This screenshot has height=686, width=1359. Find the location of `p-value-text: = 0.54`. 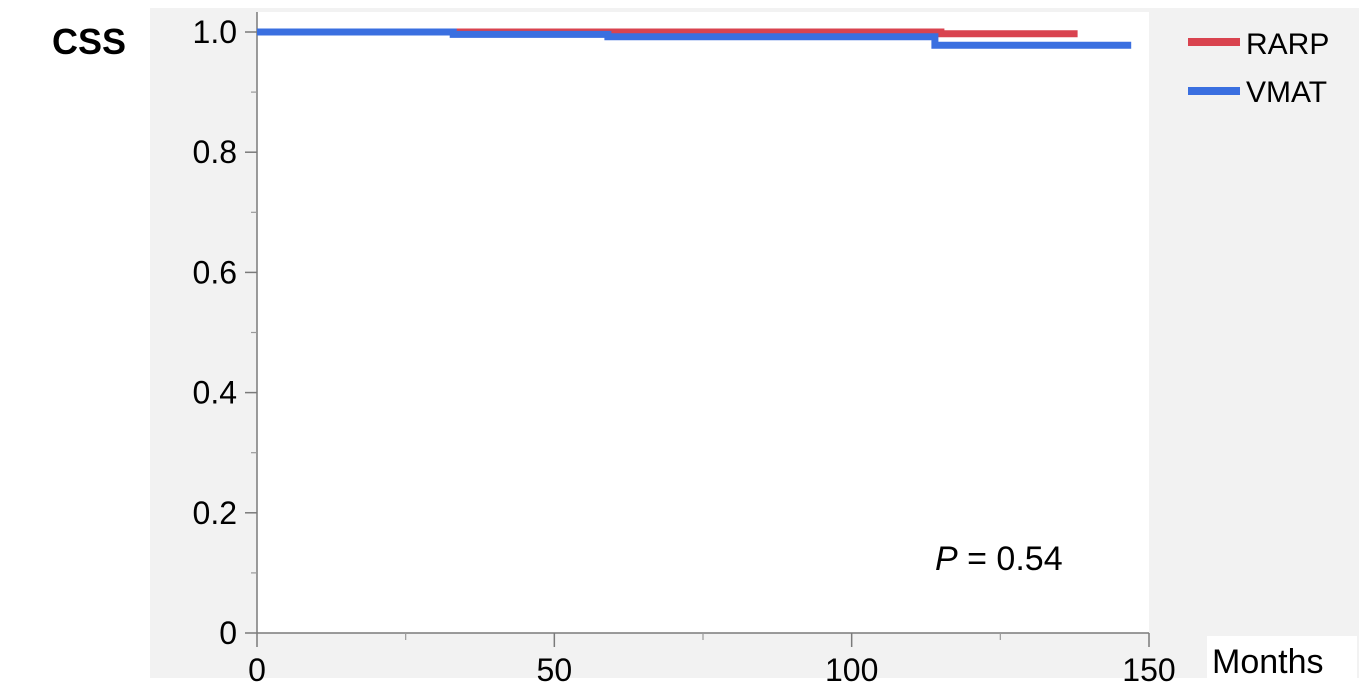

p-value-text: = 0.54 is located at coordinates (1010, 559).